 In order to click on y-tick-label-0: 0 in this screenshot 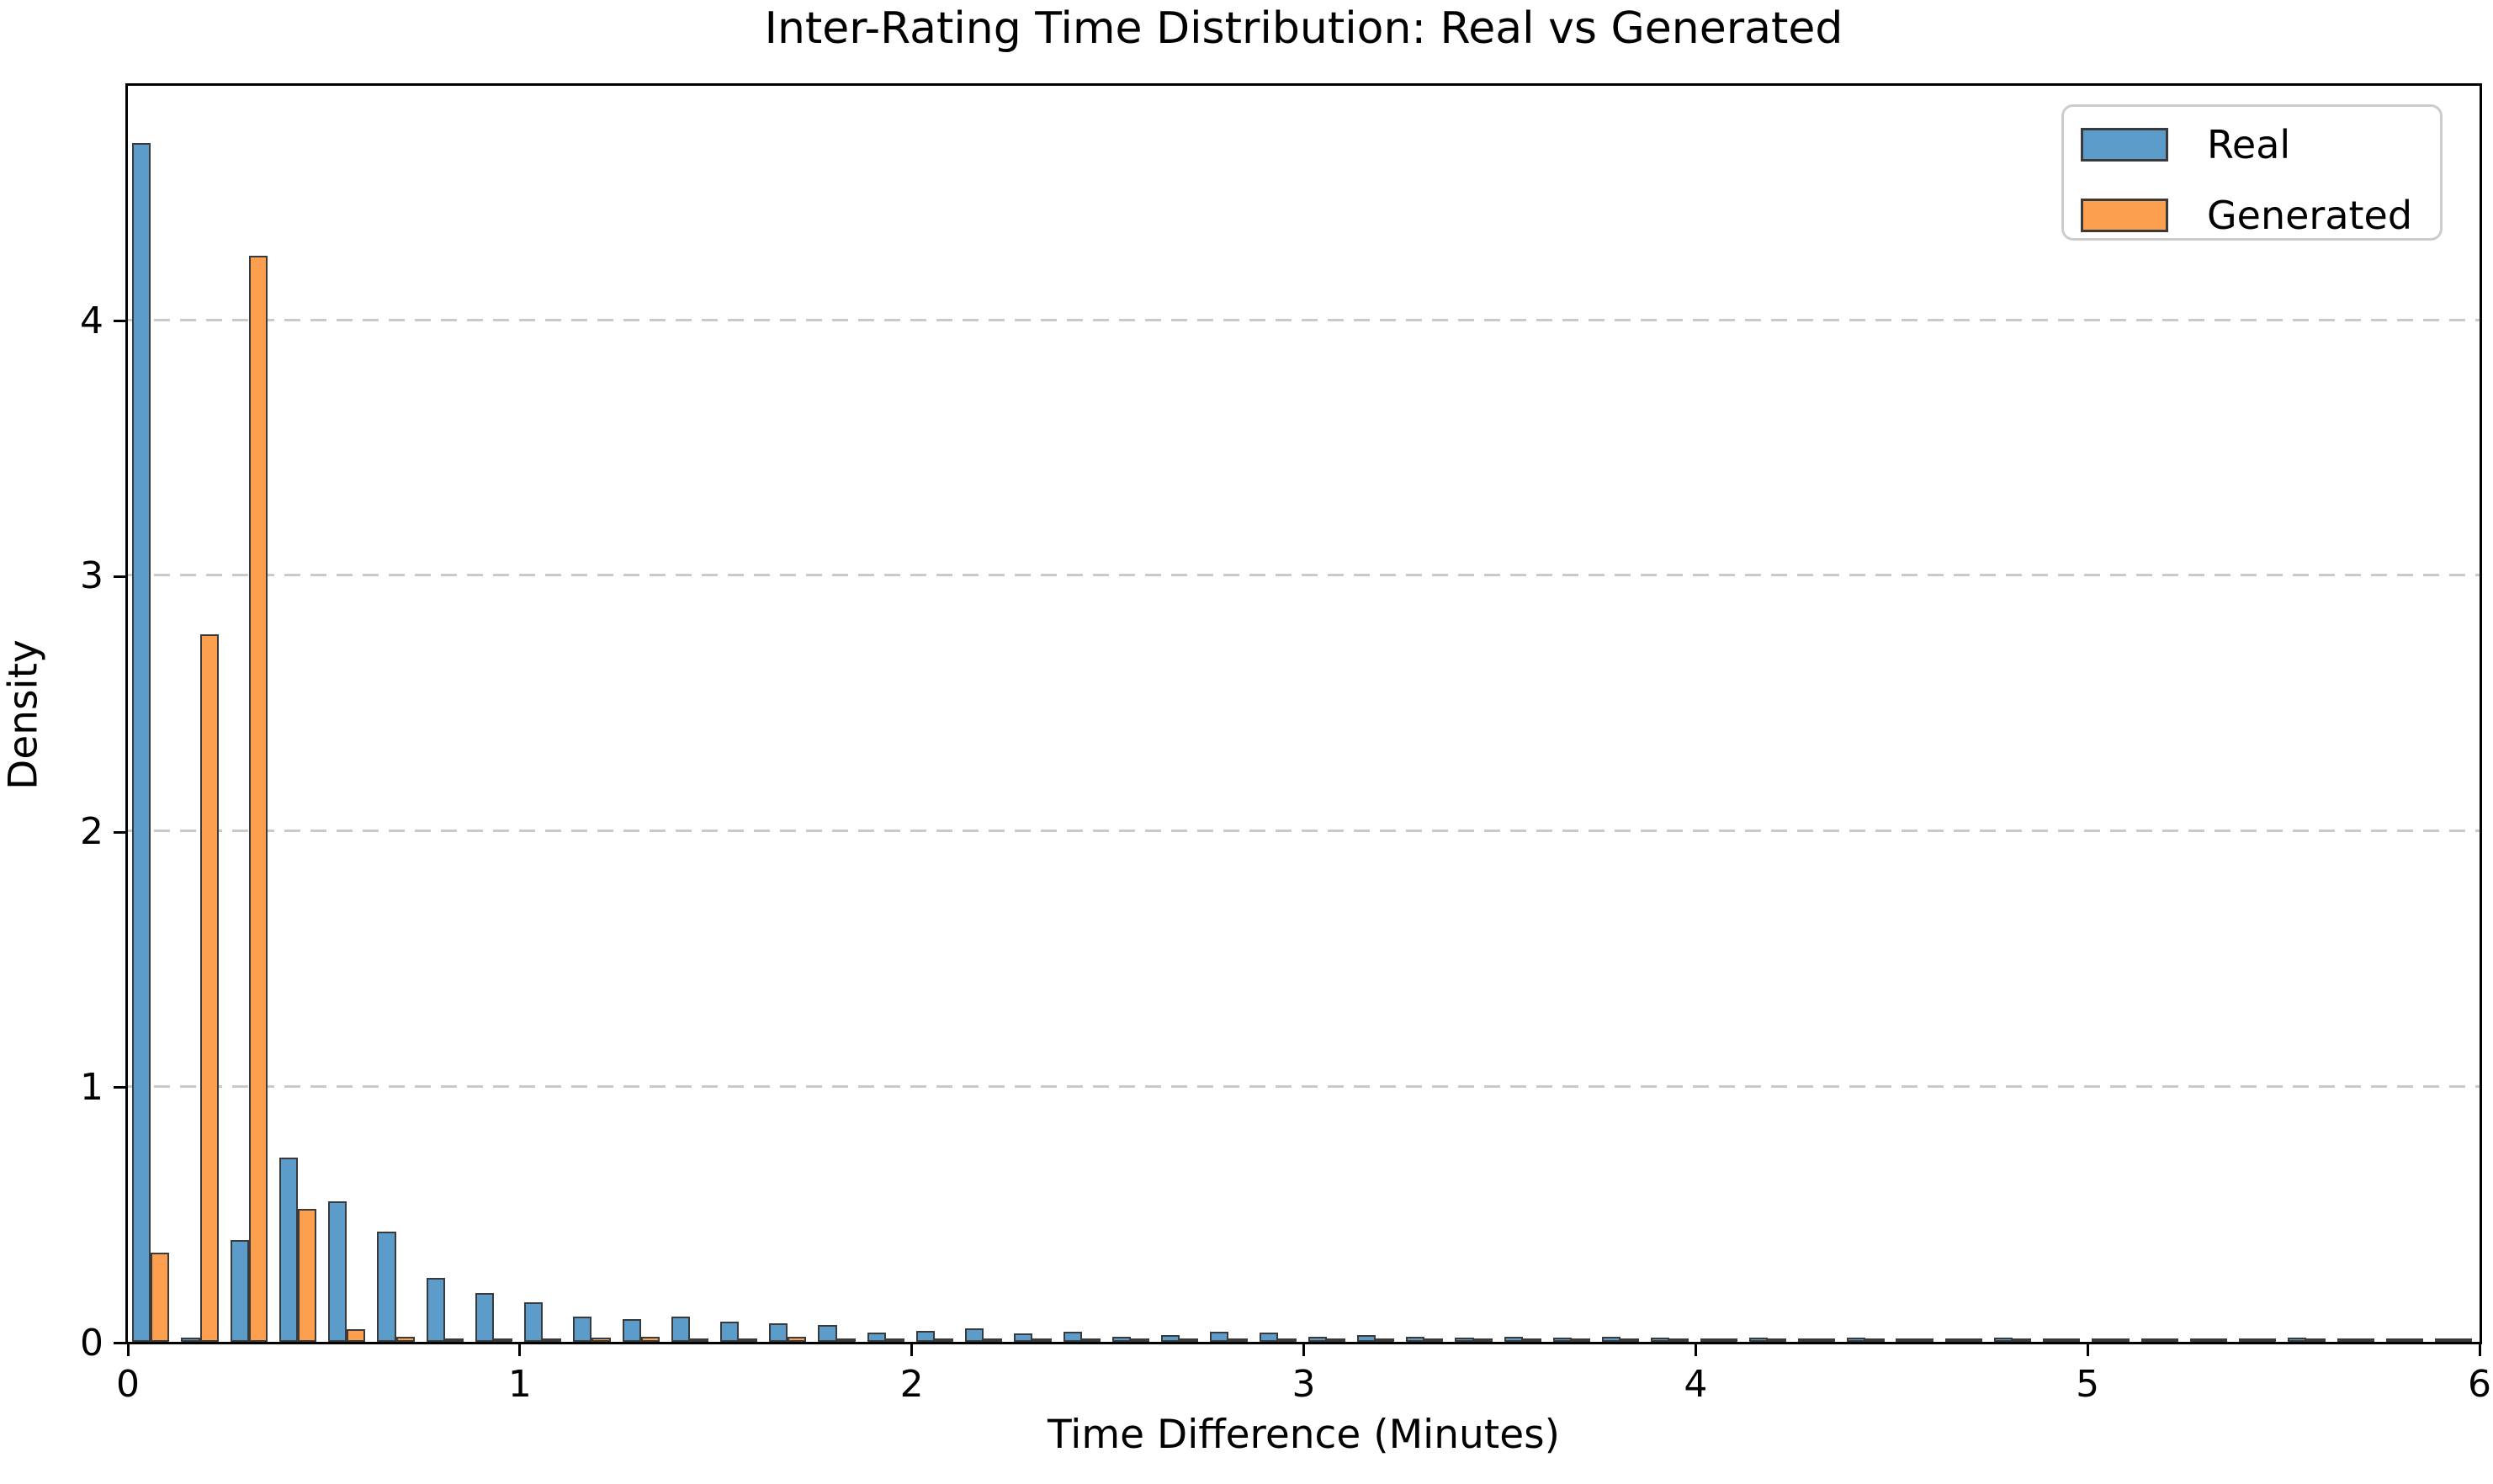, I will do `click(91, 1343)`.